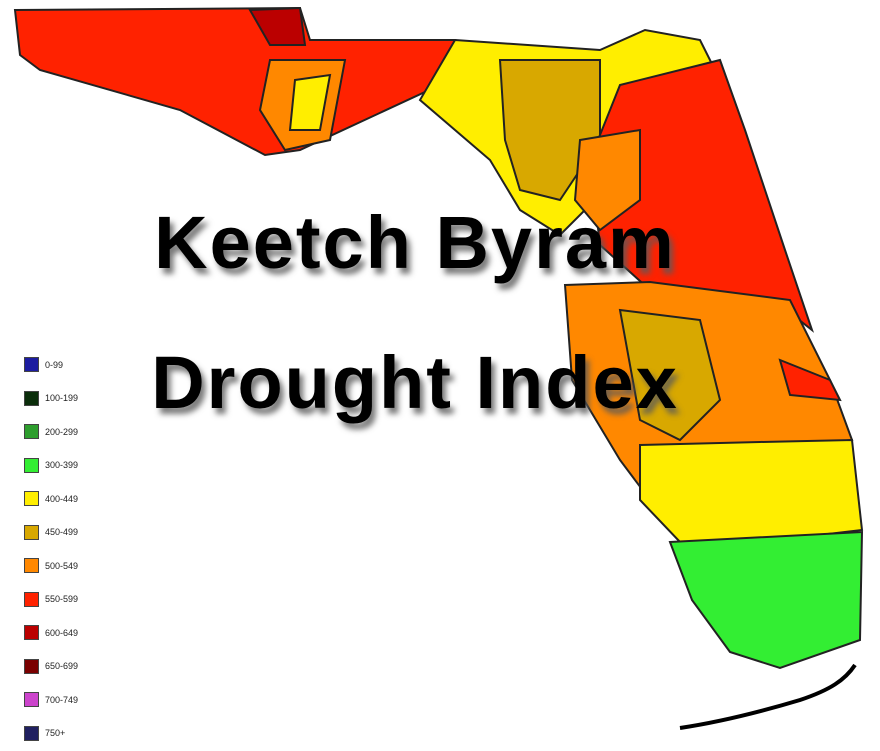 The height and width of the screenshot is (751, 880). I want to click on legend-item: 700-749, so click(51, 700).